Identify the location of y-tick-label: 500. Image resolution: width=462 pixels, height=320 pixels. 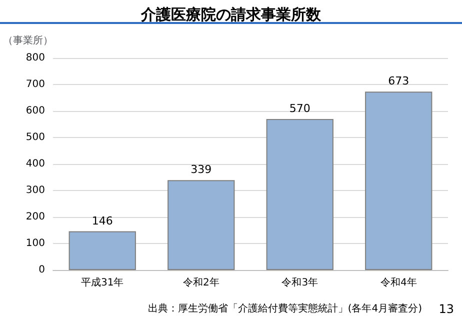
(35, 137).